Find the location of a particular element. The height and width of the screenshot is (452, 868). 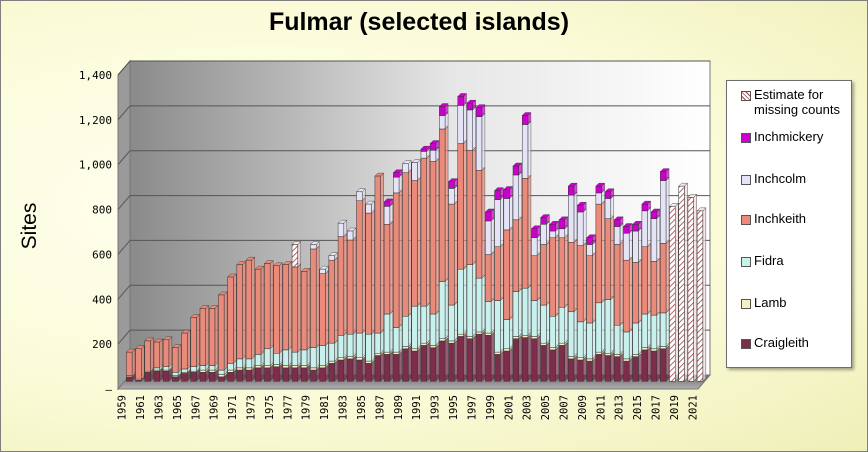

legend-label: Craigleith is located at coordinates (781, 342).